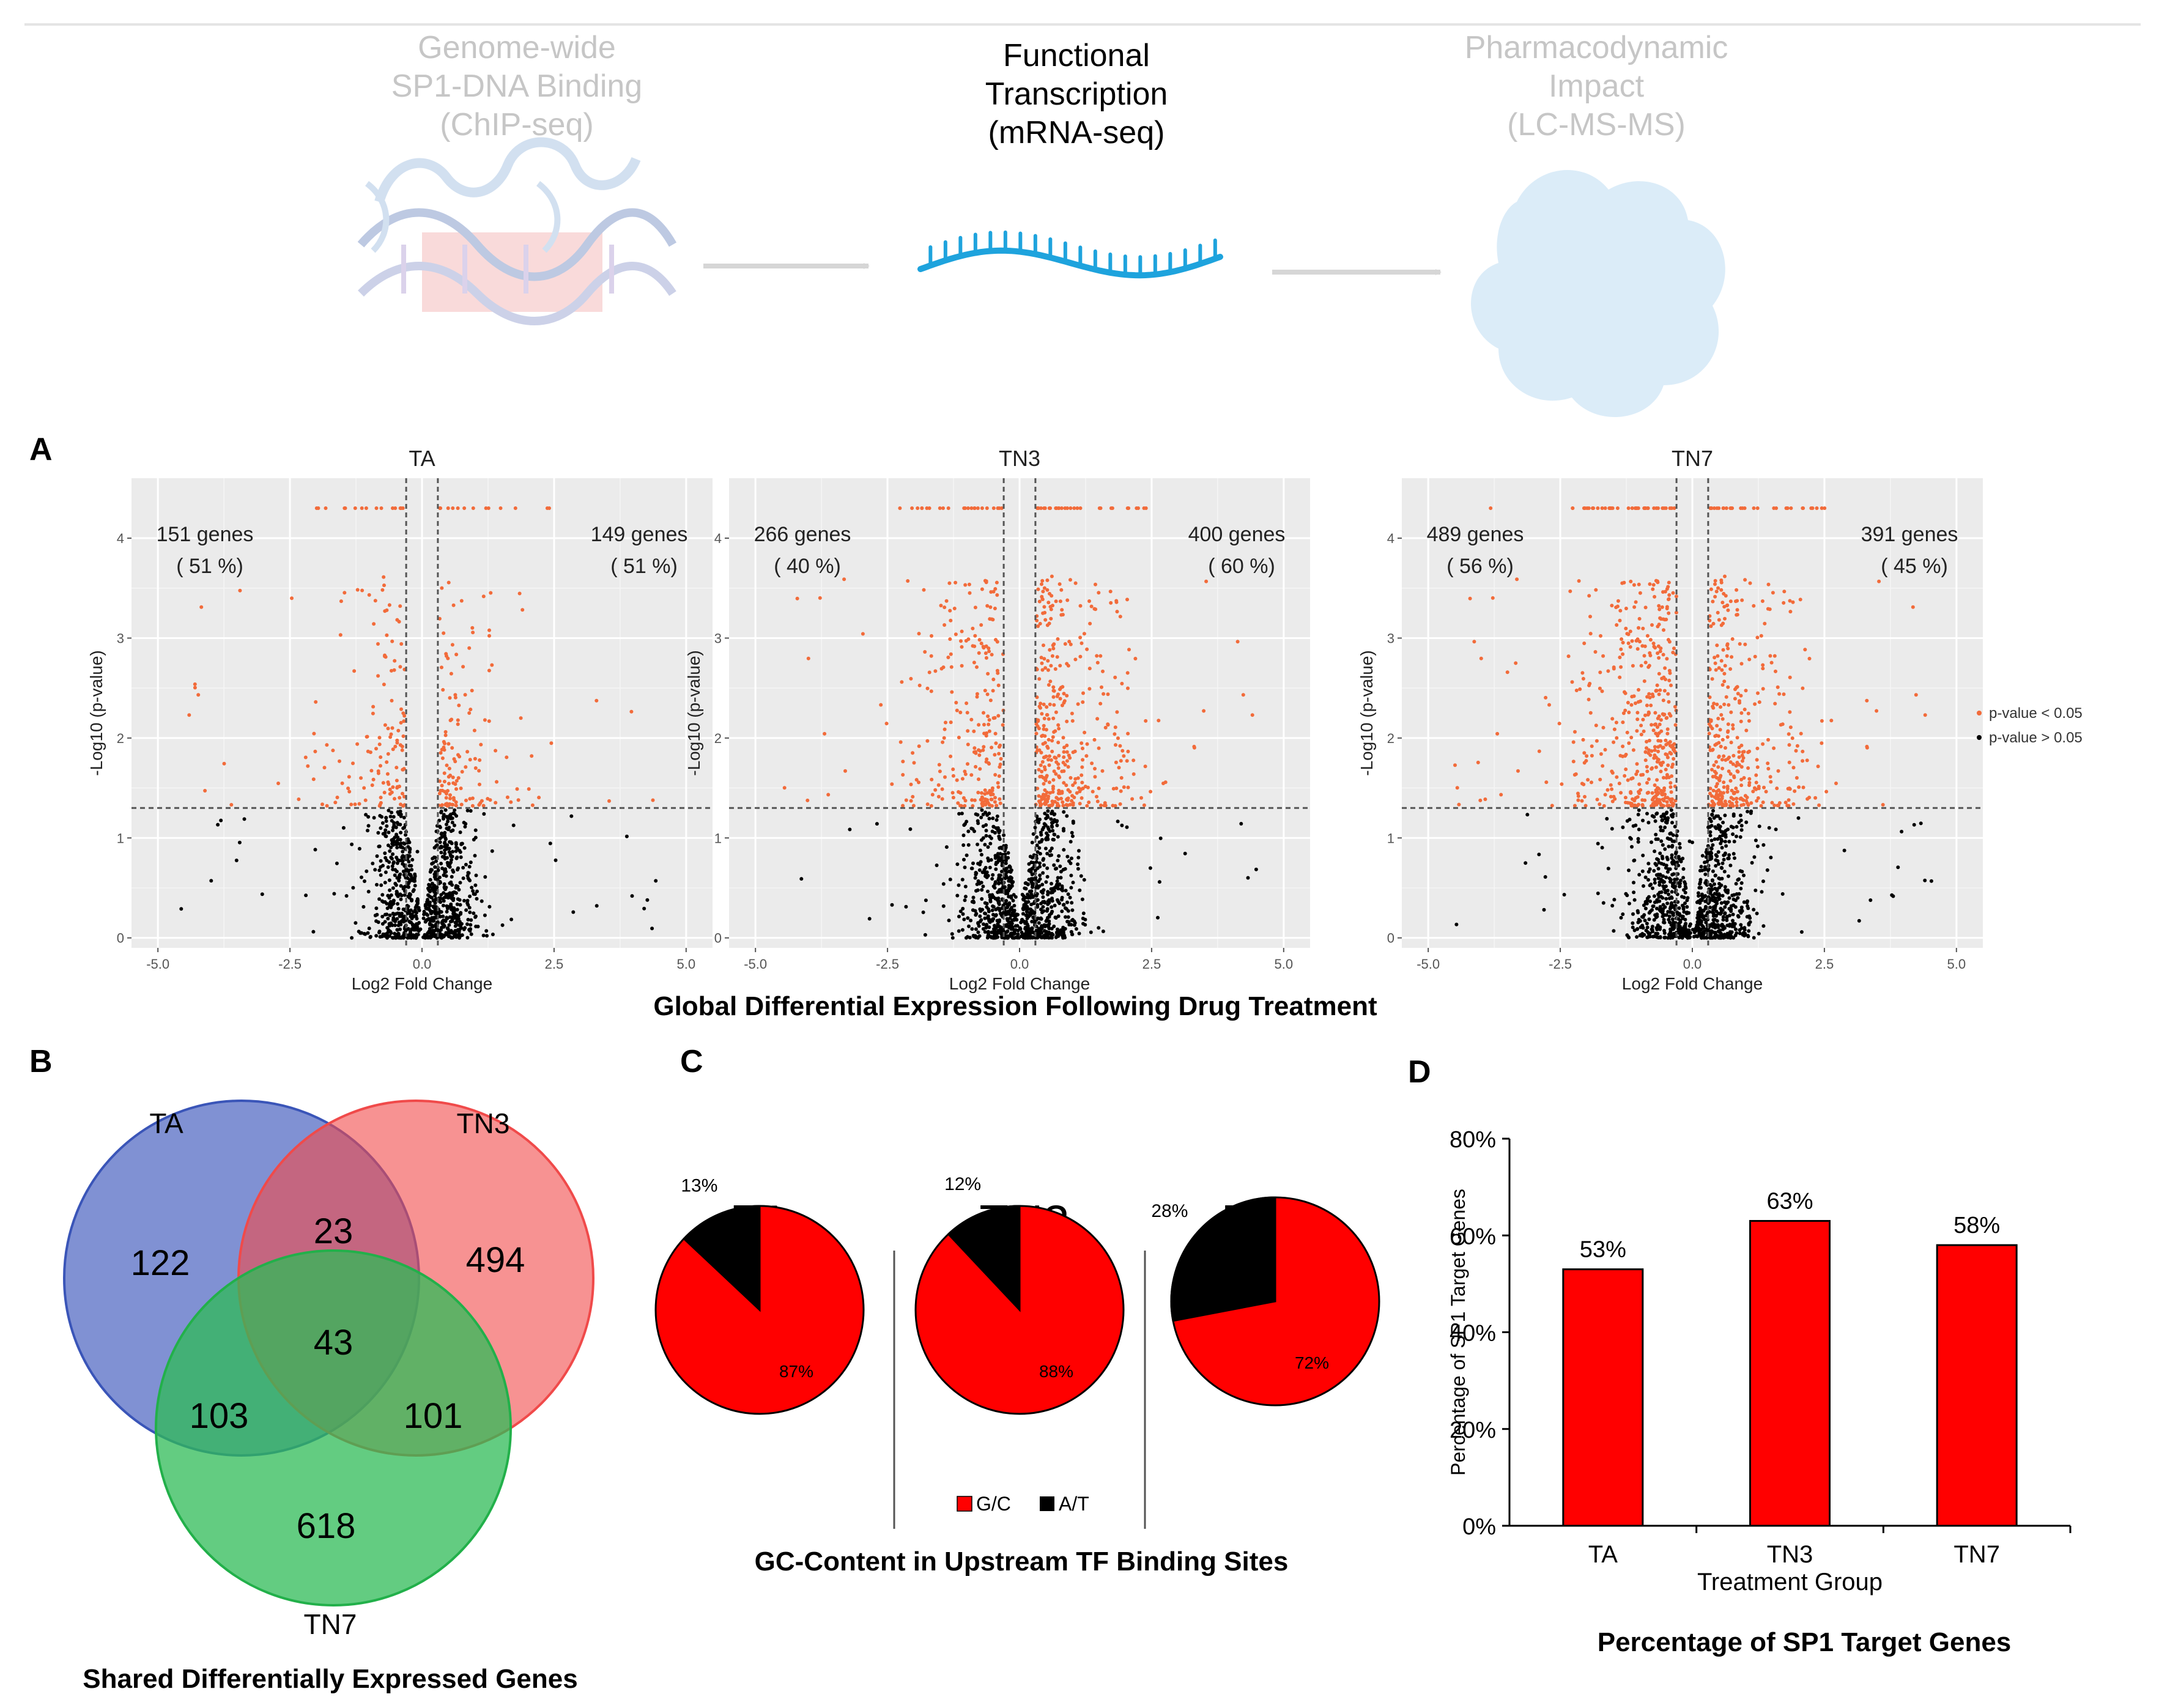 This screenshot has width=2159, height=1708. Describe the element at coordinates (965, 1504) in the screenshot. I see `pie-legend-gc-swatch` at that location.